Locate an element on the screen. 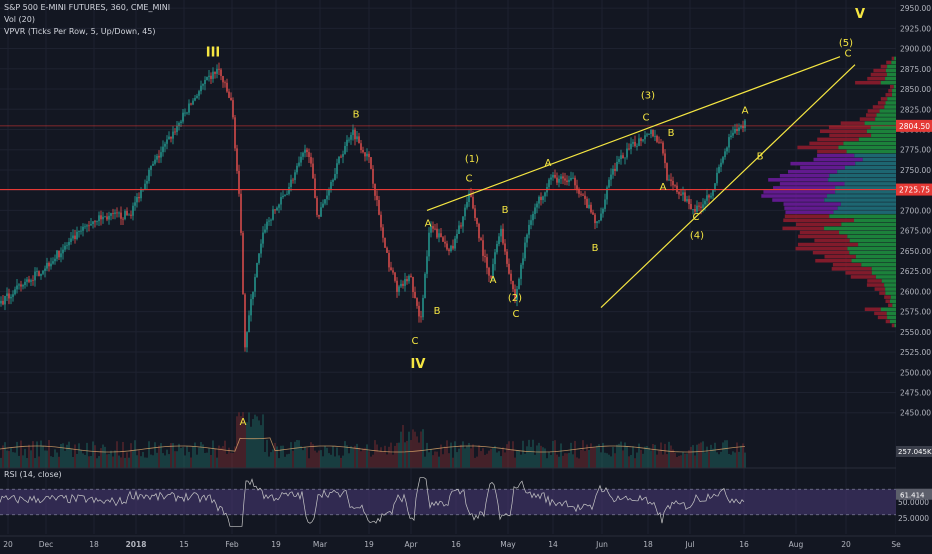  time-tick-label: 2018 is located at coordinates (136, 544).